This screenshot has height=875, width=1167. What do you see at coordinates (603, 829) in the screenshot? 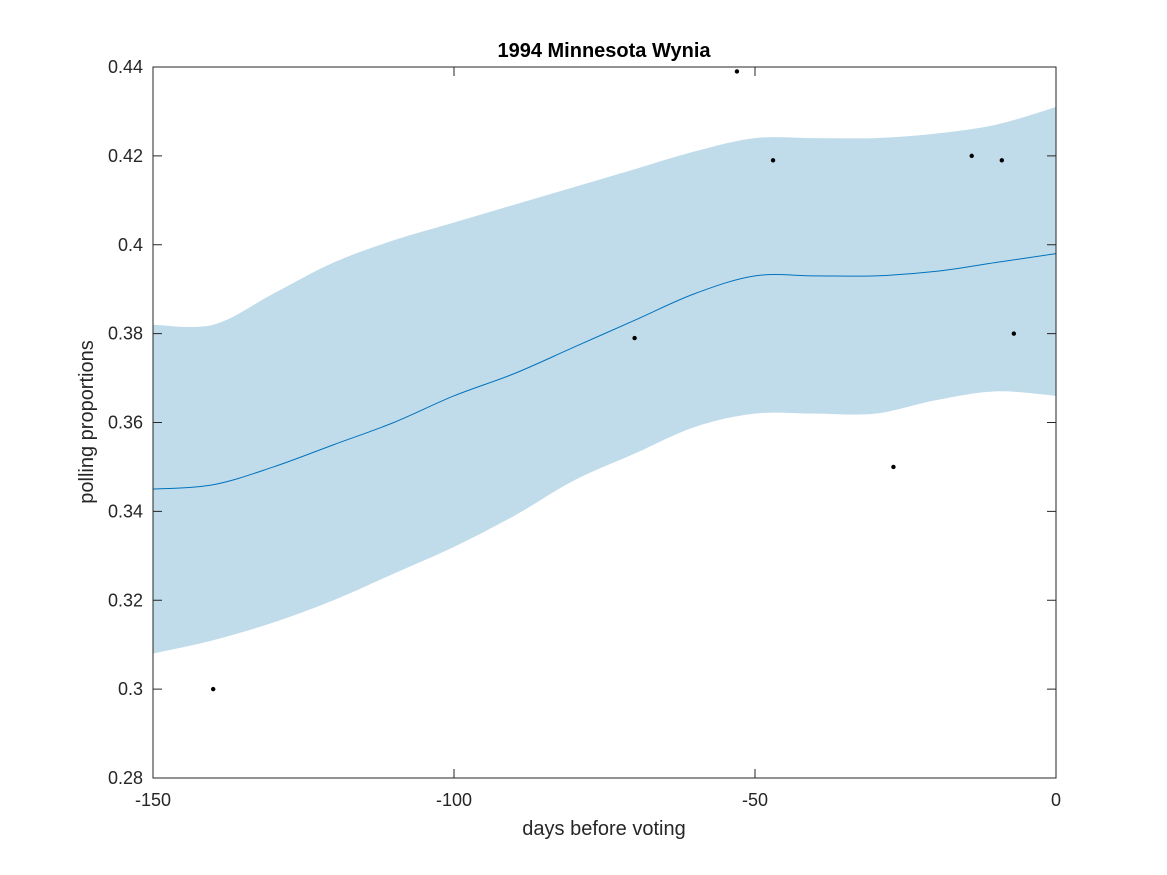
I see `x-axis-label: days before voting` at bounding box center [603, 829].